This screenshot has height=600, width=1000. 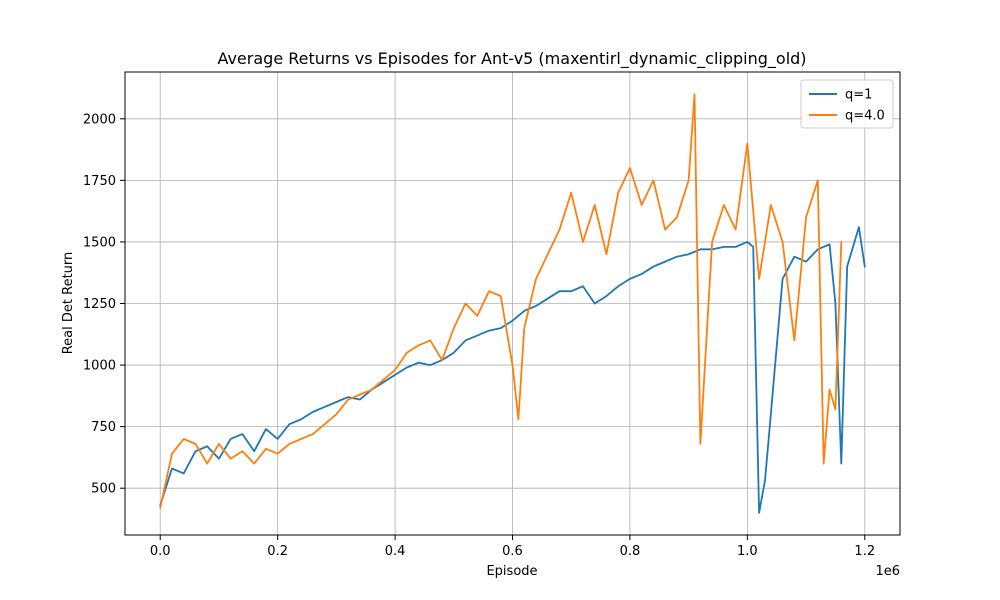 I want to click on x-tick-label: 1.2, so click(x=864, y=551).